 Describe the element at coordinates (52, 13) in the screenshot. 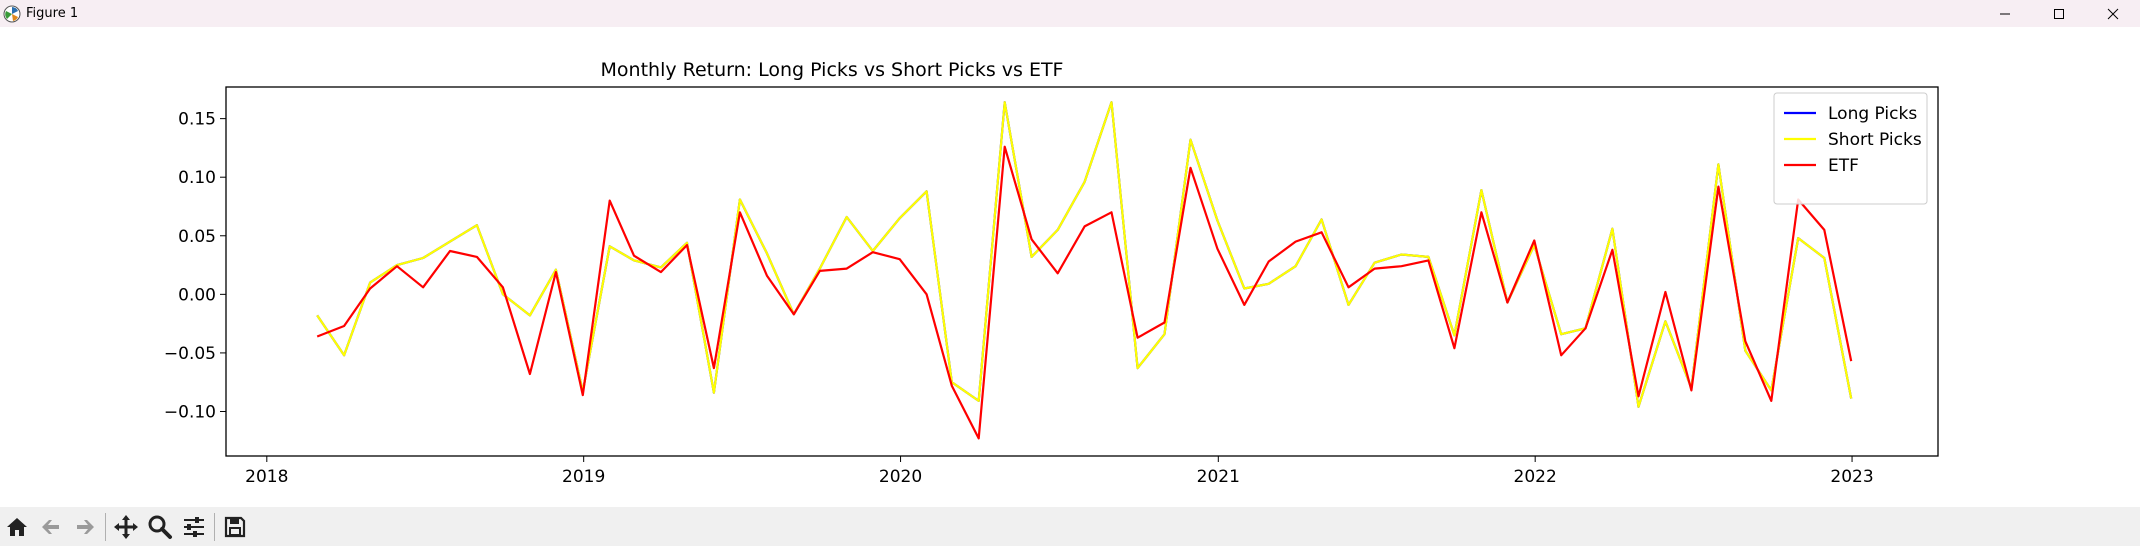

I see `window-title: Figure 1` at that location.